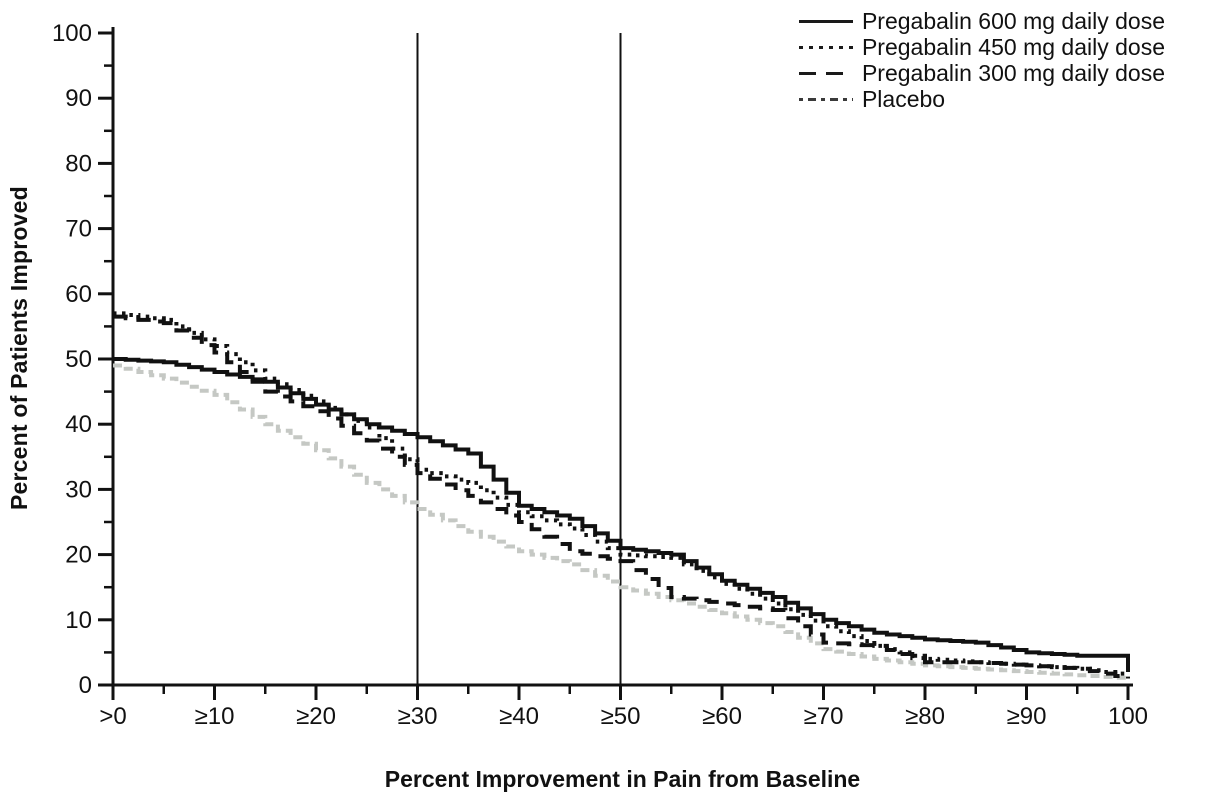 The width and height of the screenshot is (1215, 797). Describe the element at coordinates (112, 716) in the screenshot. I see `x-tick-label: >0` at that location.